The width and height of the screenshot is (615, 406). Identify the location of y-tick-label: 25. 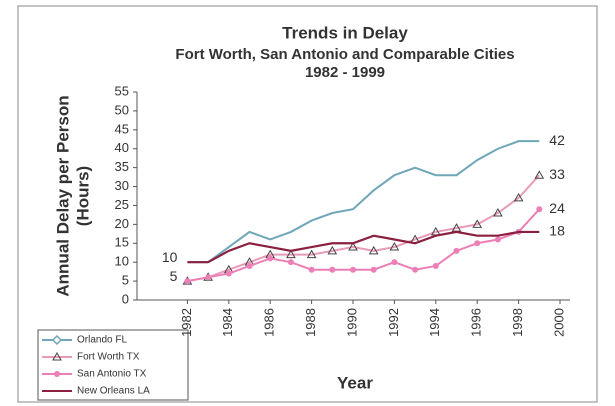
(122, 204).